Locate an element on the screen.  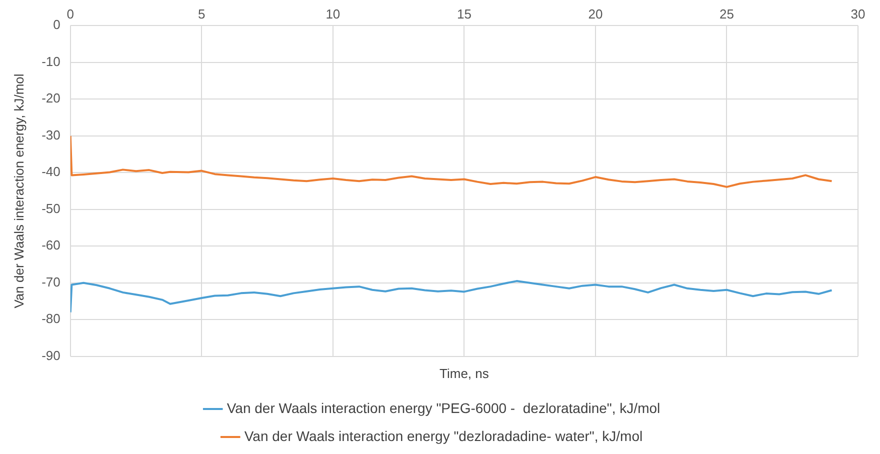
x-tick-label: 0 is located at coordinates (70, 14).